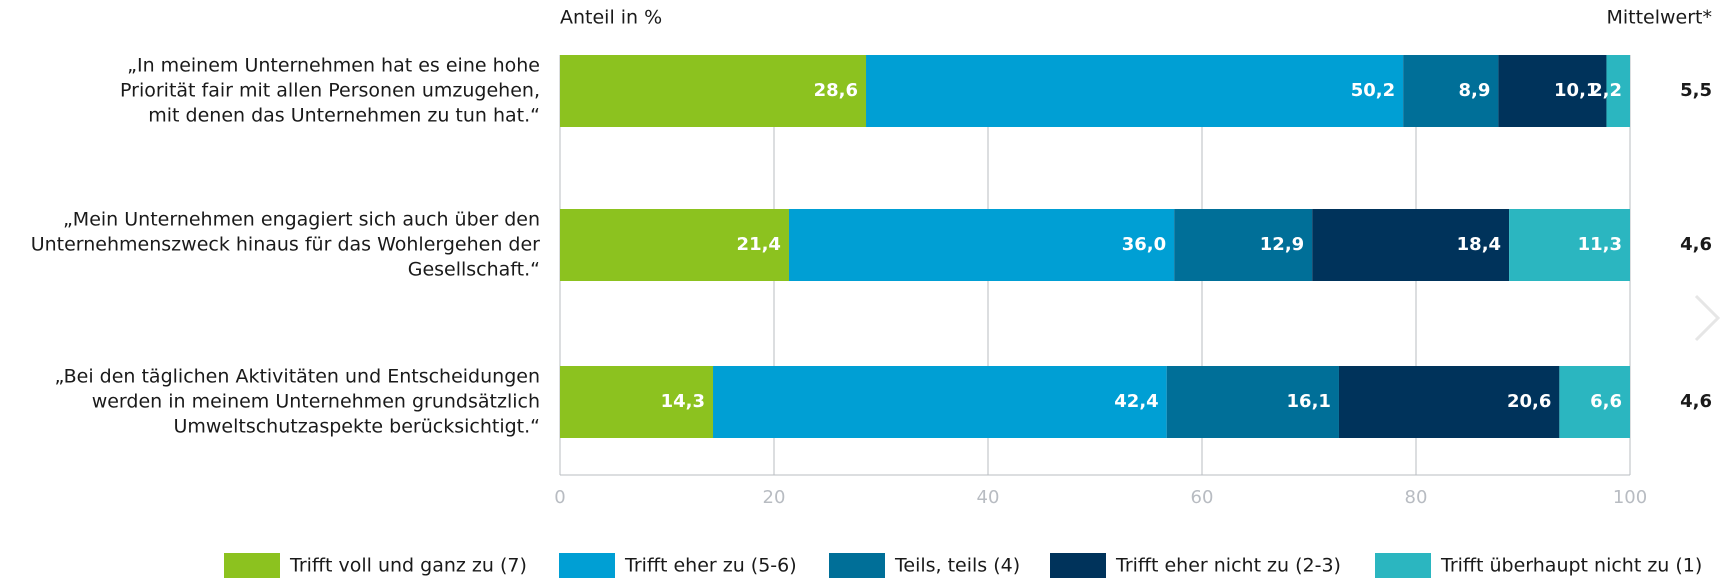  I want to click on value-label: 42,4, so click(1136, 401).